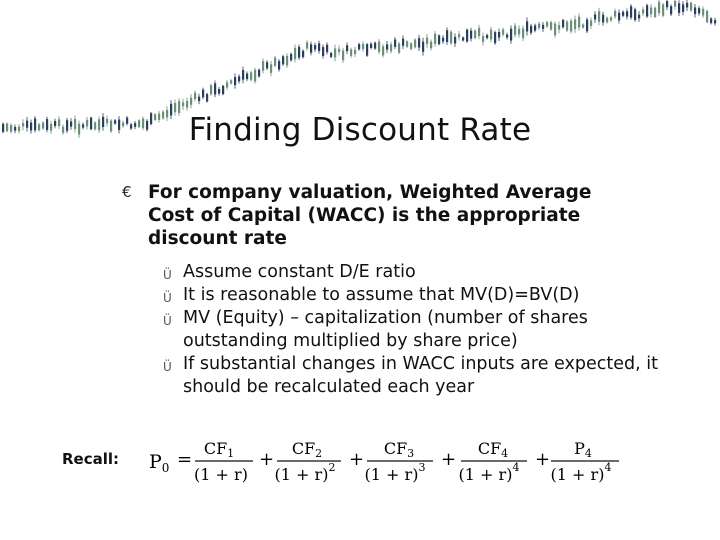  What do you see at coordinates (493, 449) in the screenshot?
I see `term-numerator: CF4` at bounding box center [493, 449].